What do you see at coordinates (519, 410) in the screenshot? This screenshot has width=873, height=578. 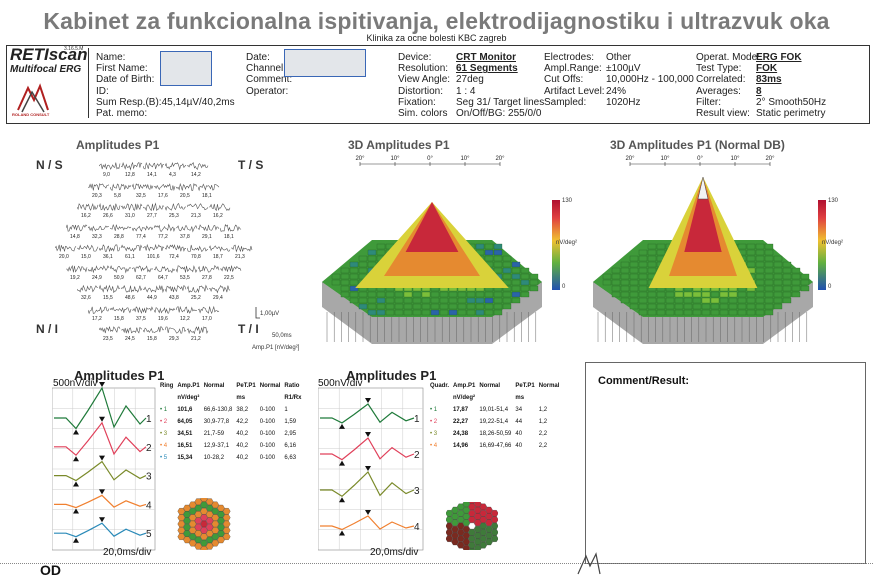 I see `table-cell: 34` at bounding box center [519, 410].